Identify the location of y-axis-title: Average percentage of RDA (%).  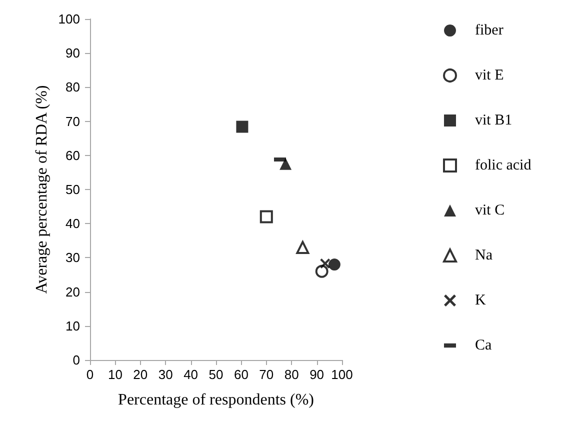
(42, 189).